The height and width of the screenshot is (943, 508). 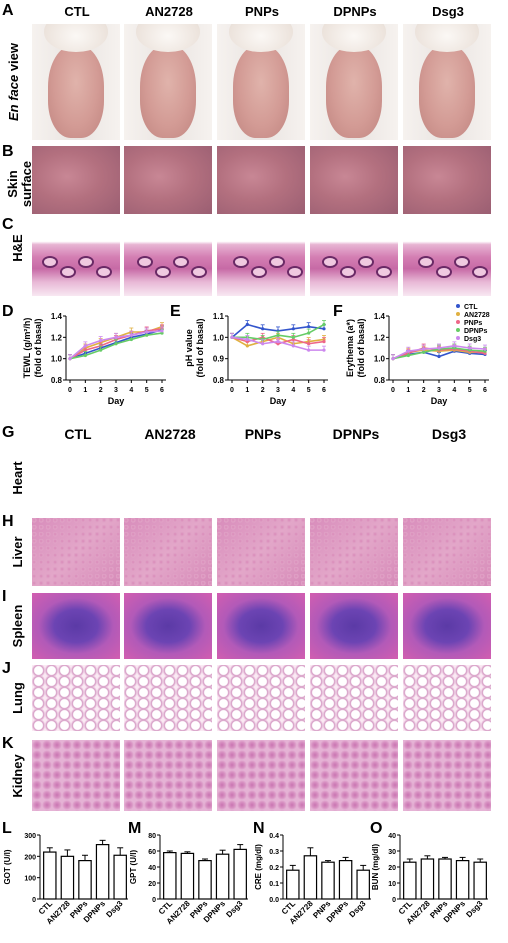 What do you see at coordinates (354, 478) in the screenshot?
I see `heart-section-dpnps` at bounding box center [354, 478].